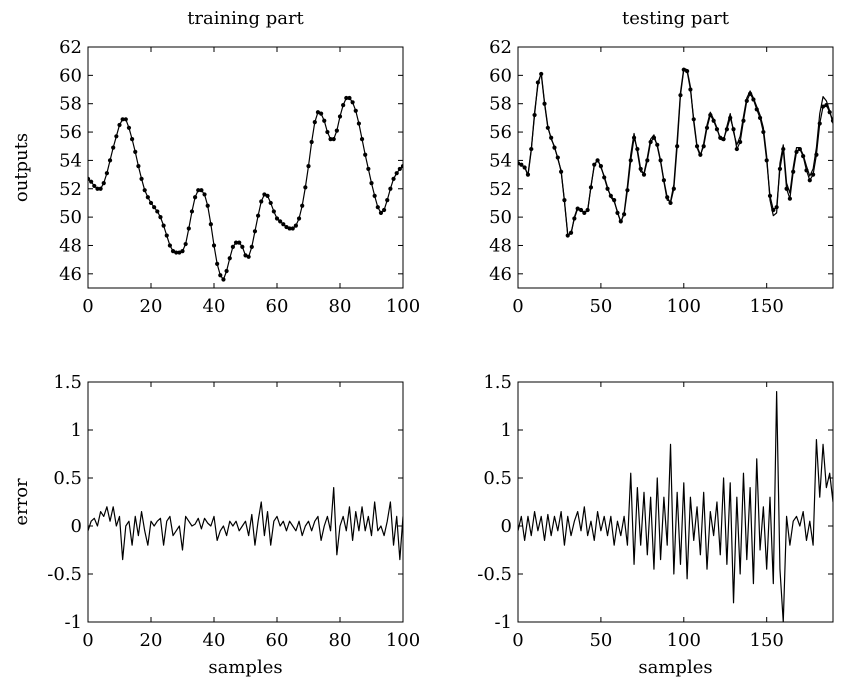  What do you see at coordinates (675, 667) in the screenshot?
I see `x-axis-label: samples` at bounding box center [675, 667].